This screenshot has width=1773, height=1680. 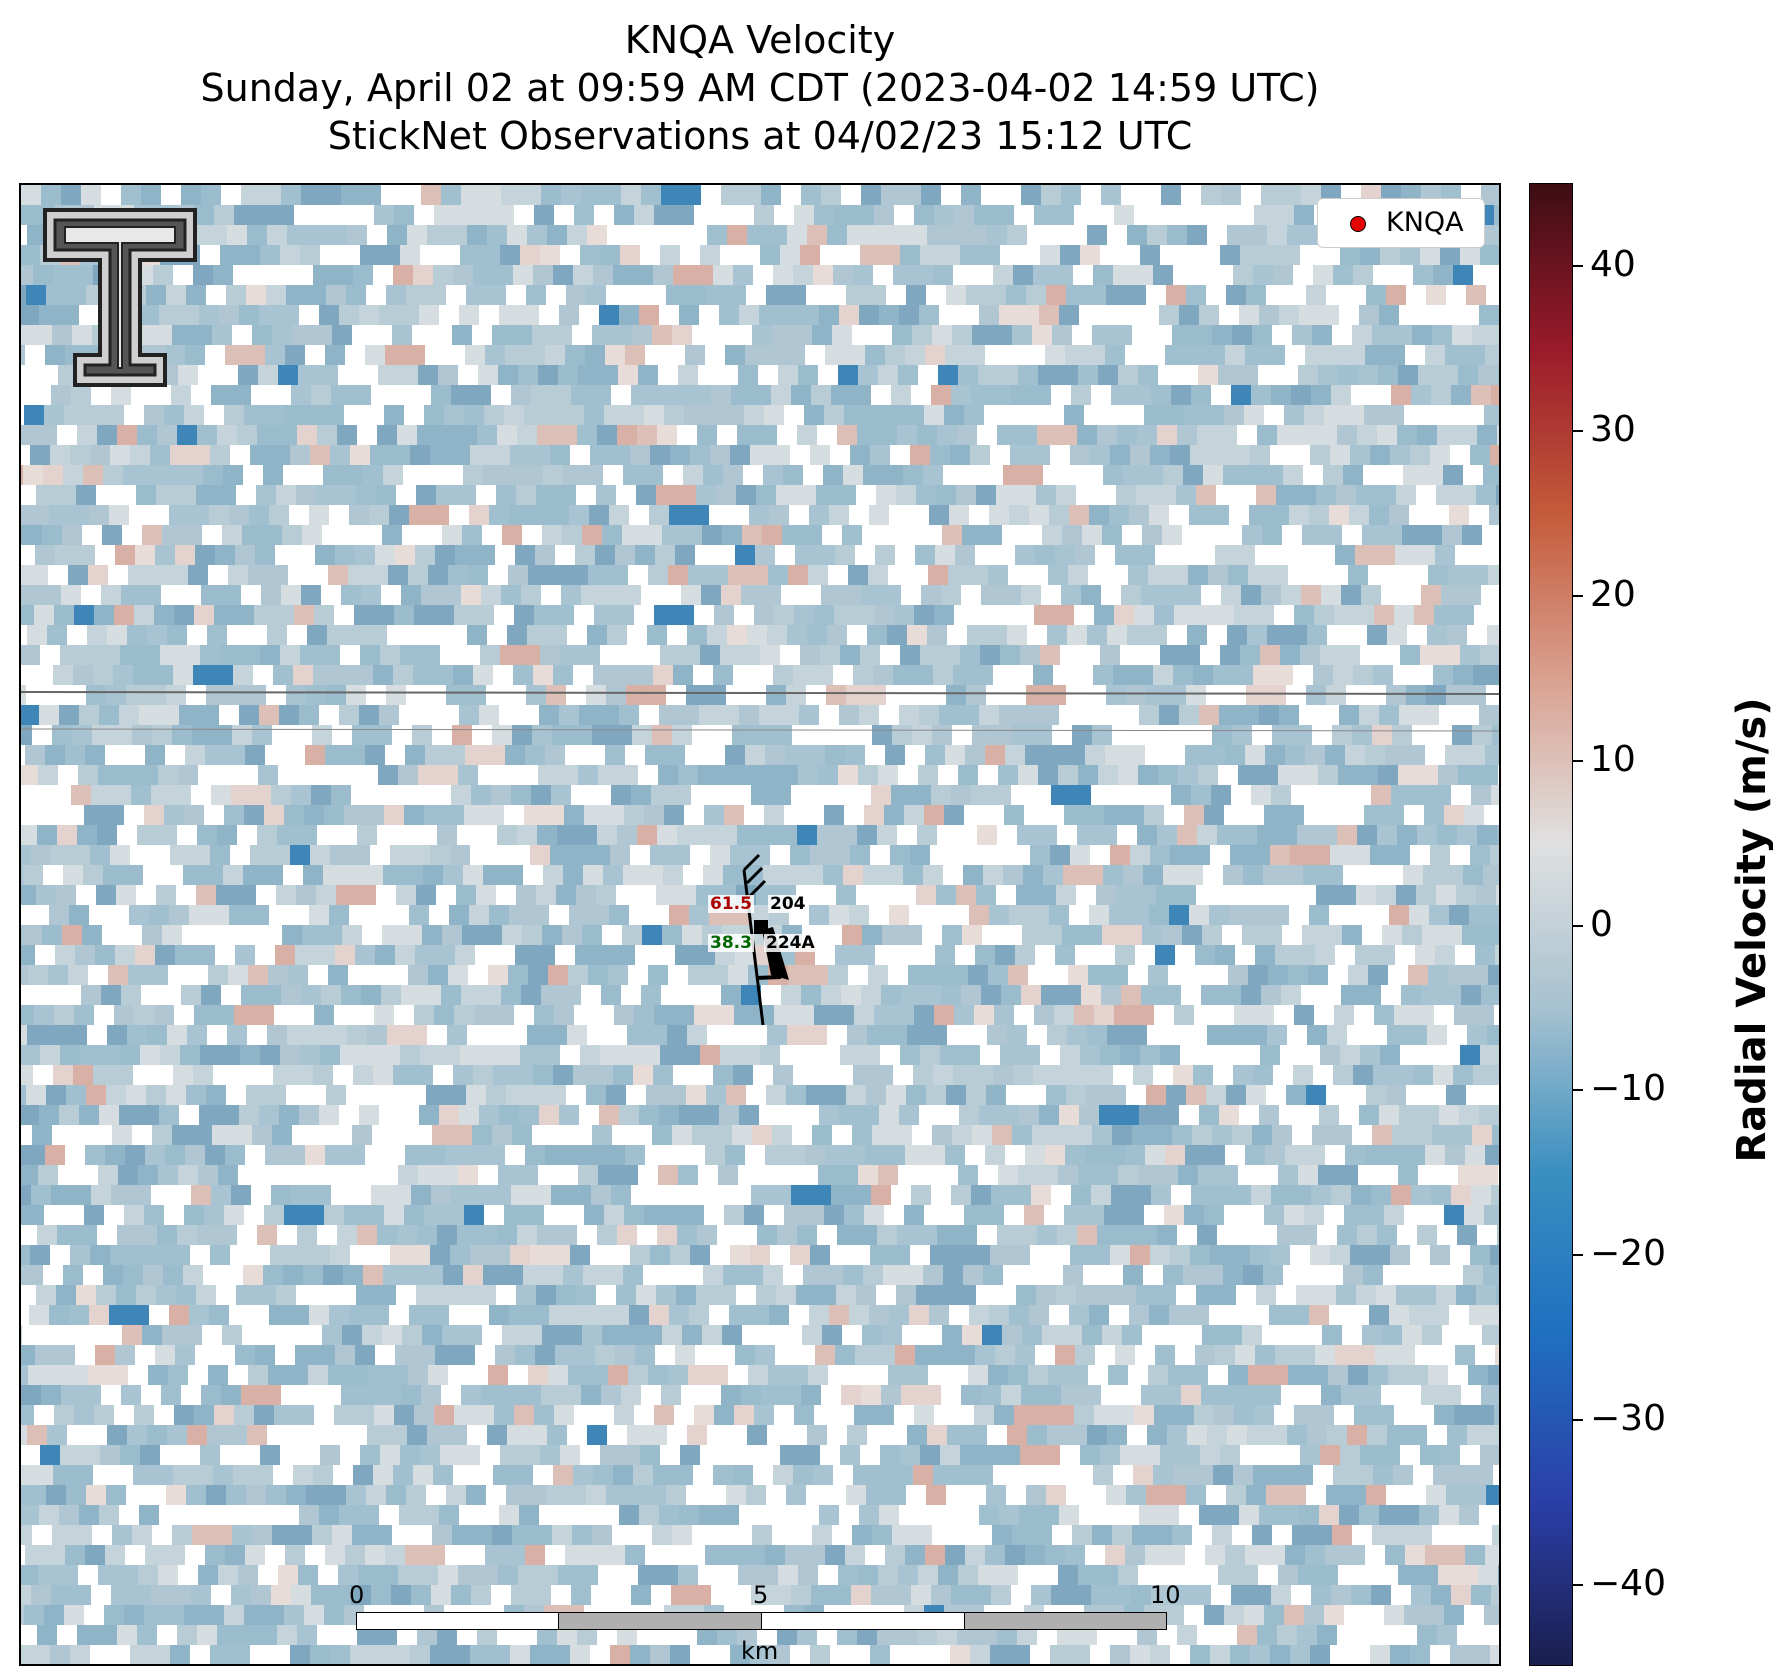 What do you see at coordinates (1613, 759) in the screenshot?
I see `colorbar-tick-label: 10` at bounding box center [1613, 759].